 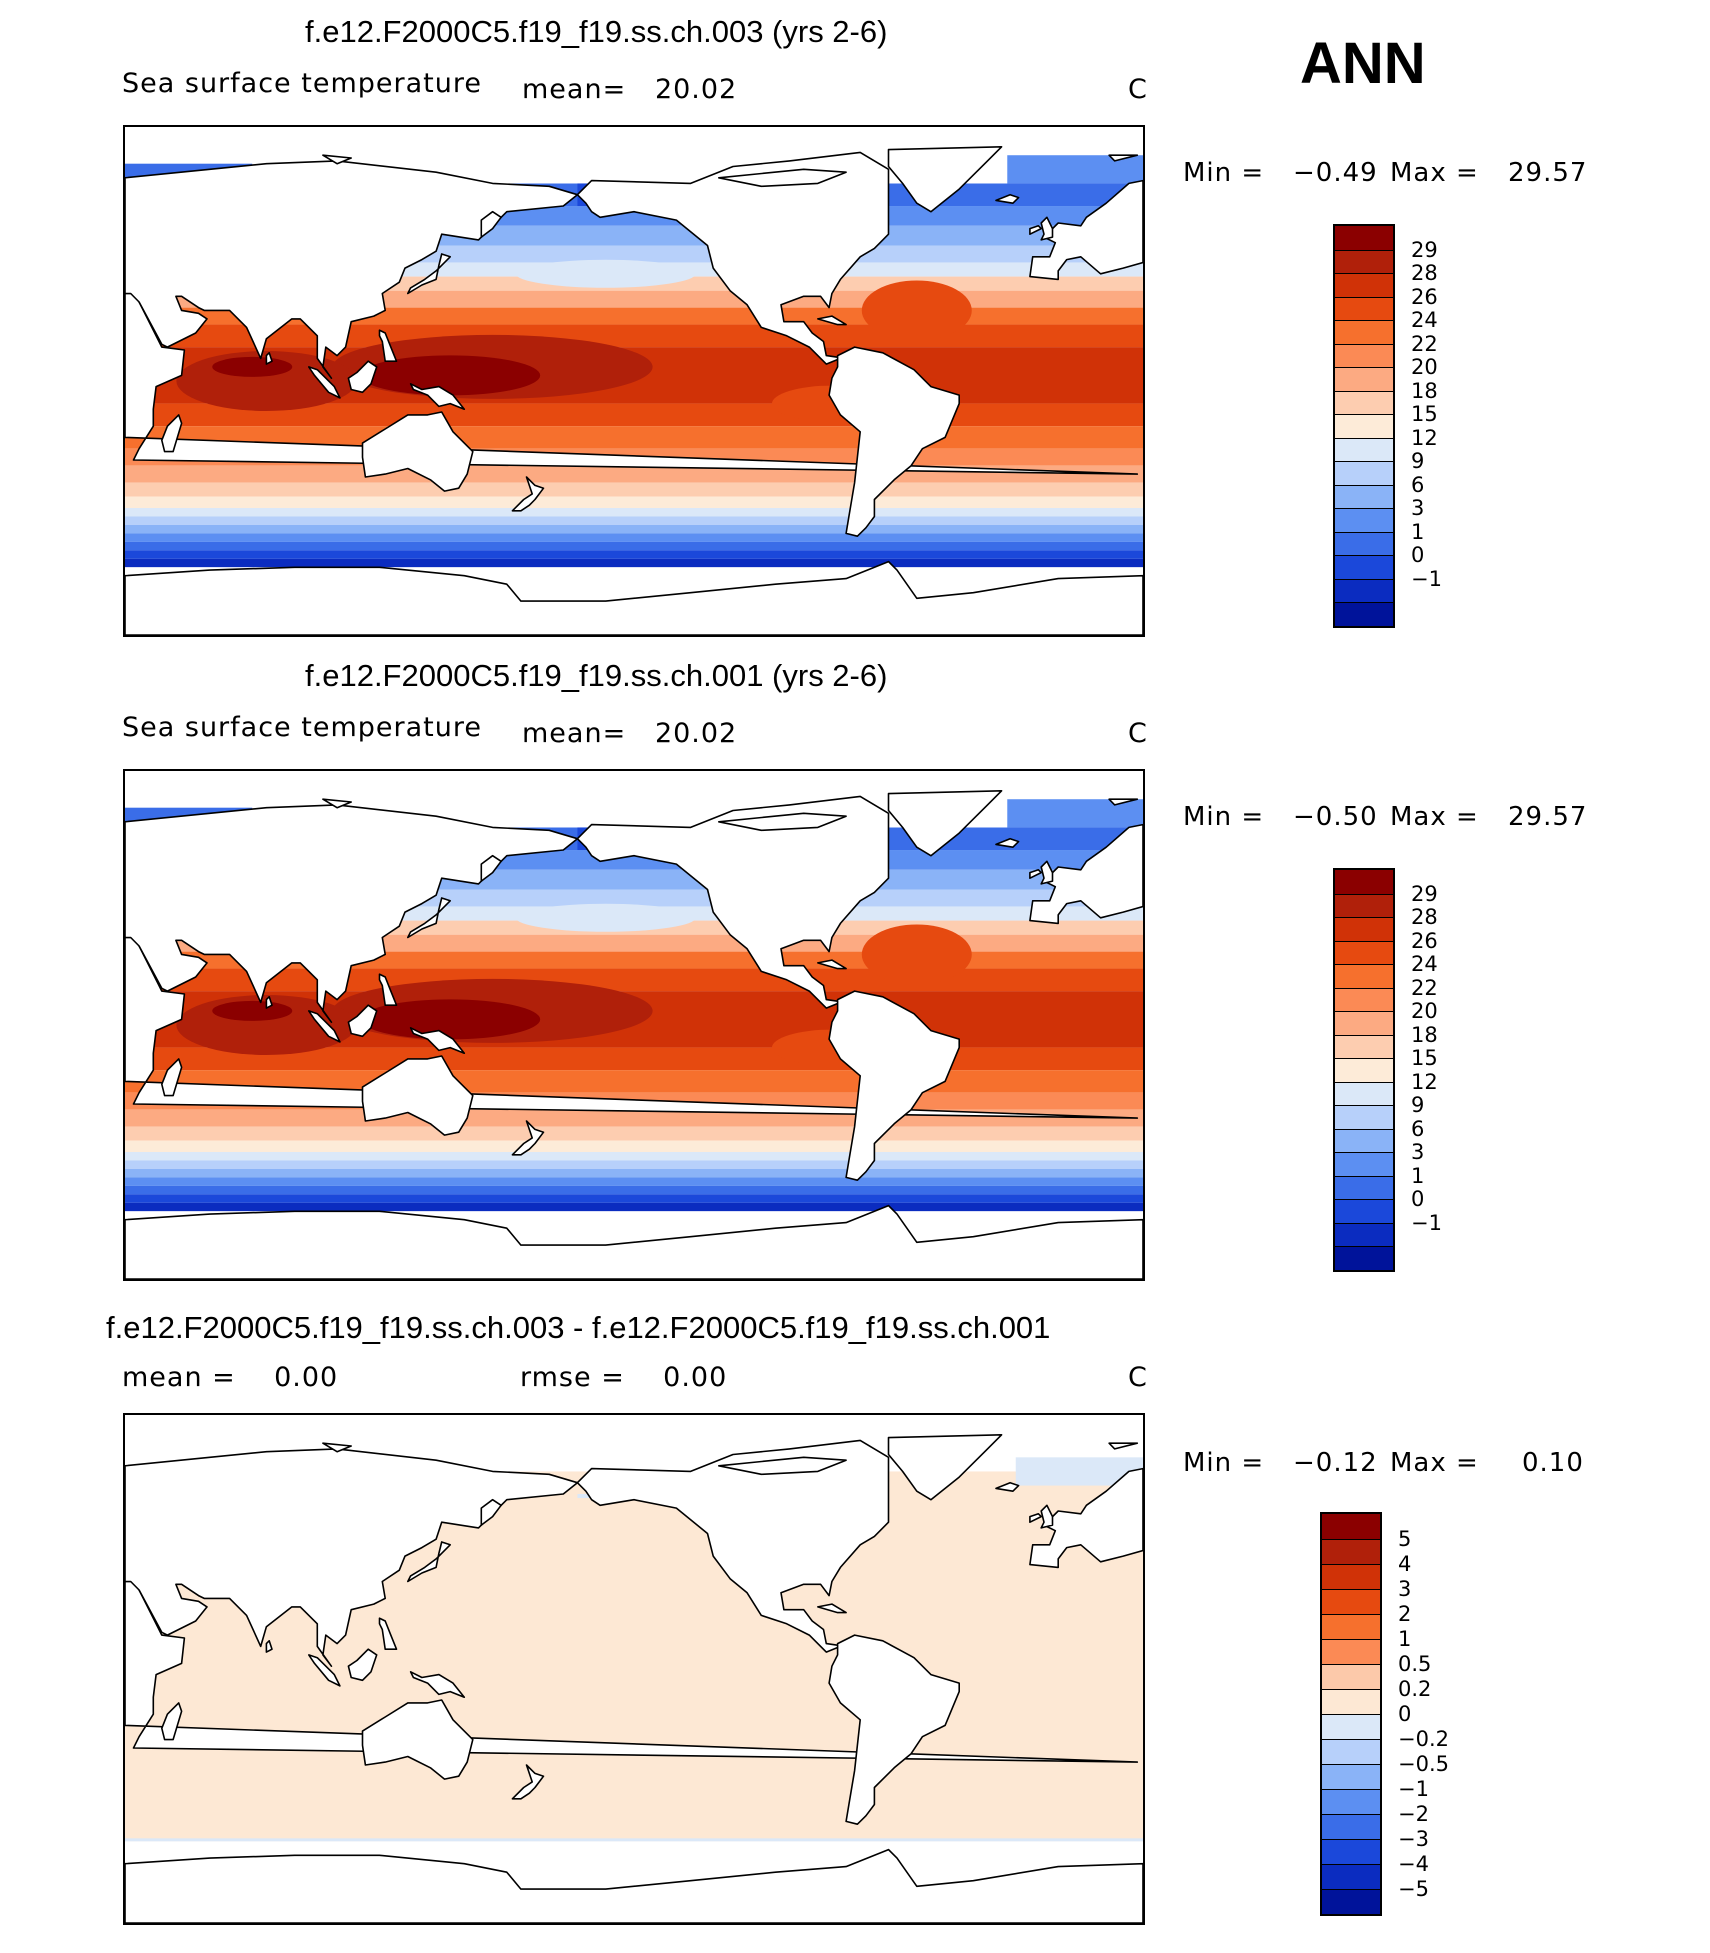 I want to click on colorbar-tick-label: 0.2, so click(x=1415, y=1689).